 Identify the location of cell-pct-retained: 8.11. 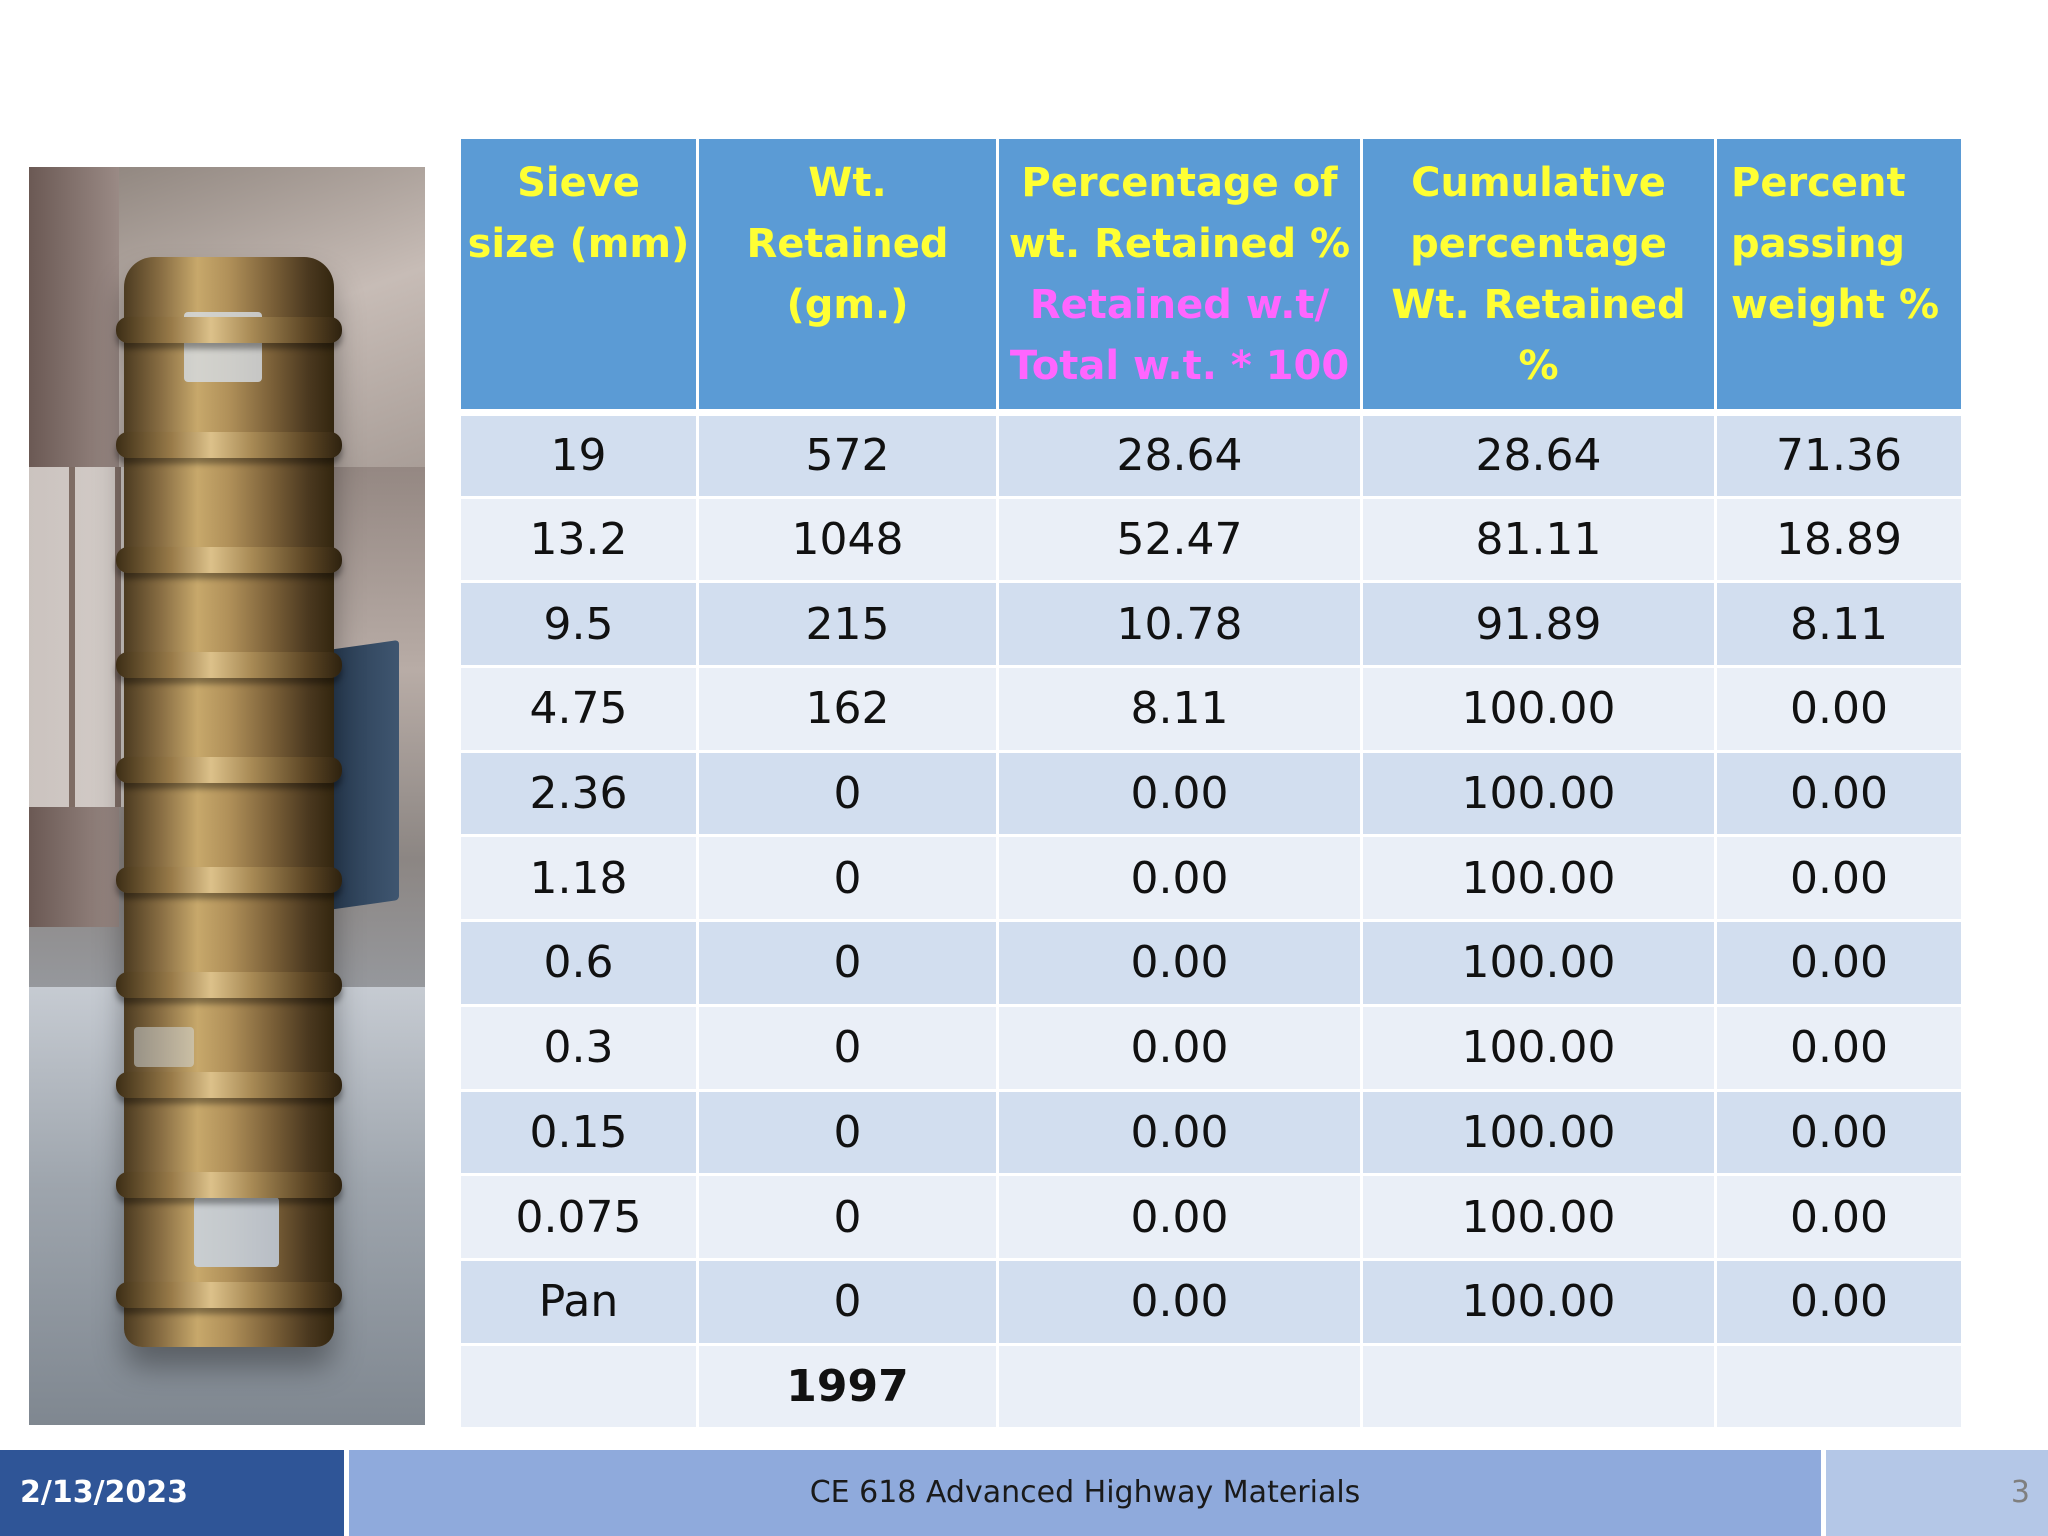
(1179, 709).